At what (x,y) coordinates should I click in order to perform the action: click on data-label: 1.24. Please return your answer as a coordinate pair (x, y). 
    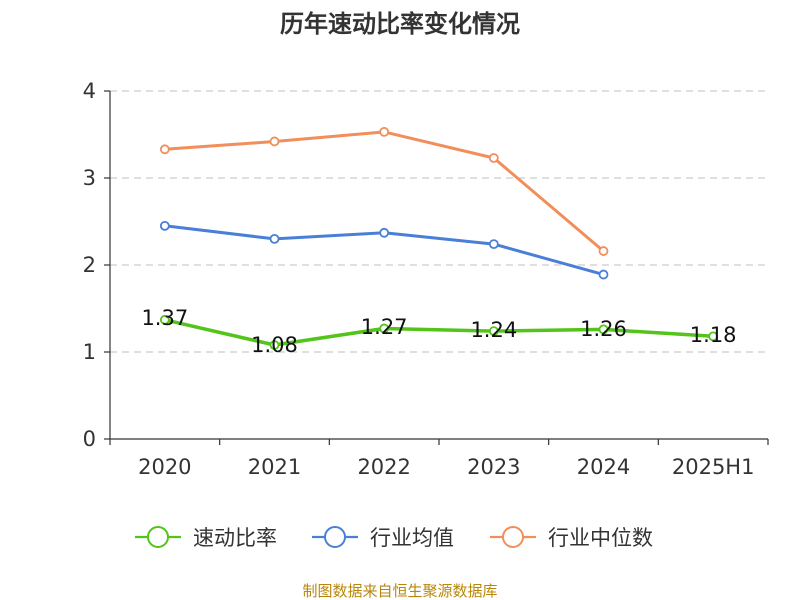
    Looking at the image, I should click on (493, 330).